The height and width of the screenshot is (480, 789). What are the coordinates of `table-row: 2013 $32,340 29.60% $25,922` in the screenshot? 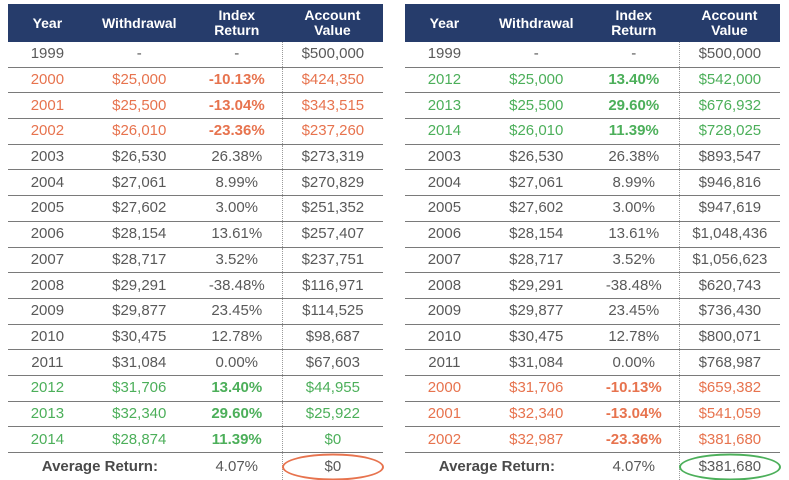 It's located at (195, 414).